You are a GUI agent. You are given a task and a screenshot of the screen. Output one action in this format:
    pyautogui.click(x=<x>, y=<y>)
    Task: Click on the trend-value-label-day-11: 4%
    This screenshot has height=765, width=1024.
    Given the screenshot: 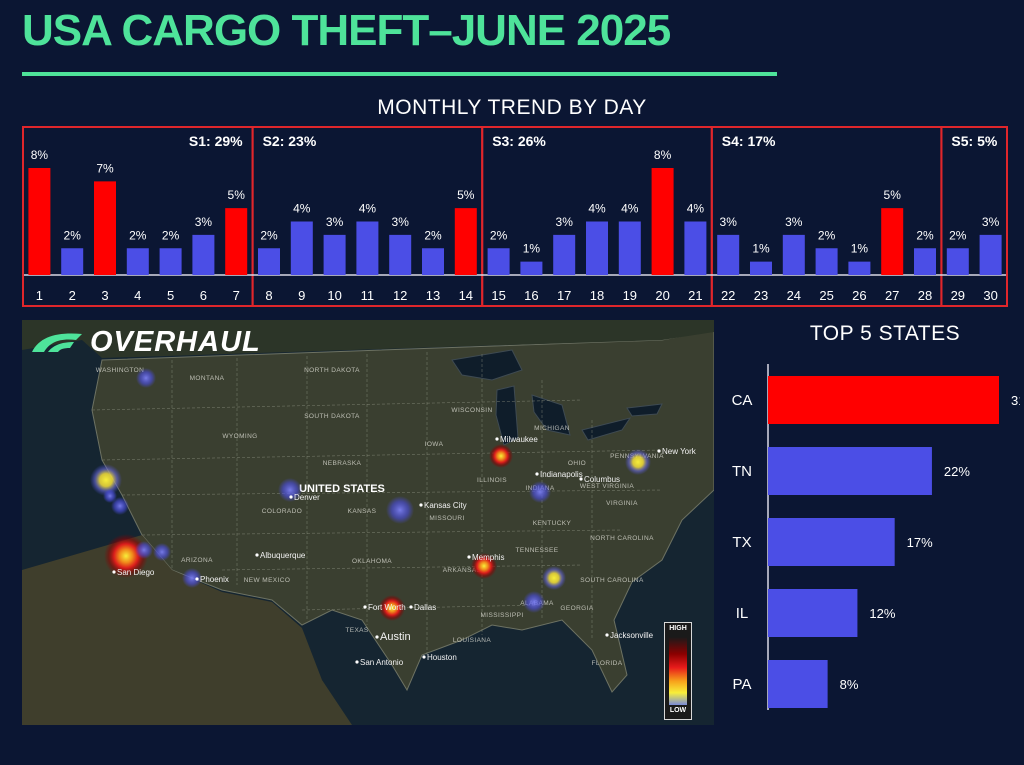 What is the action you would take?
    pyautogui.click(x=368, y=209)
    